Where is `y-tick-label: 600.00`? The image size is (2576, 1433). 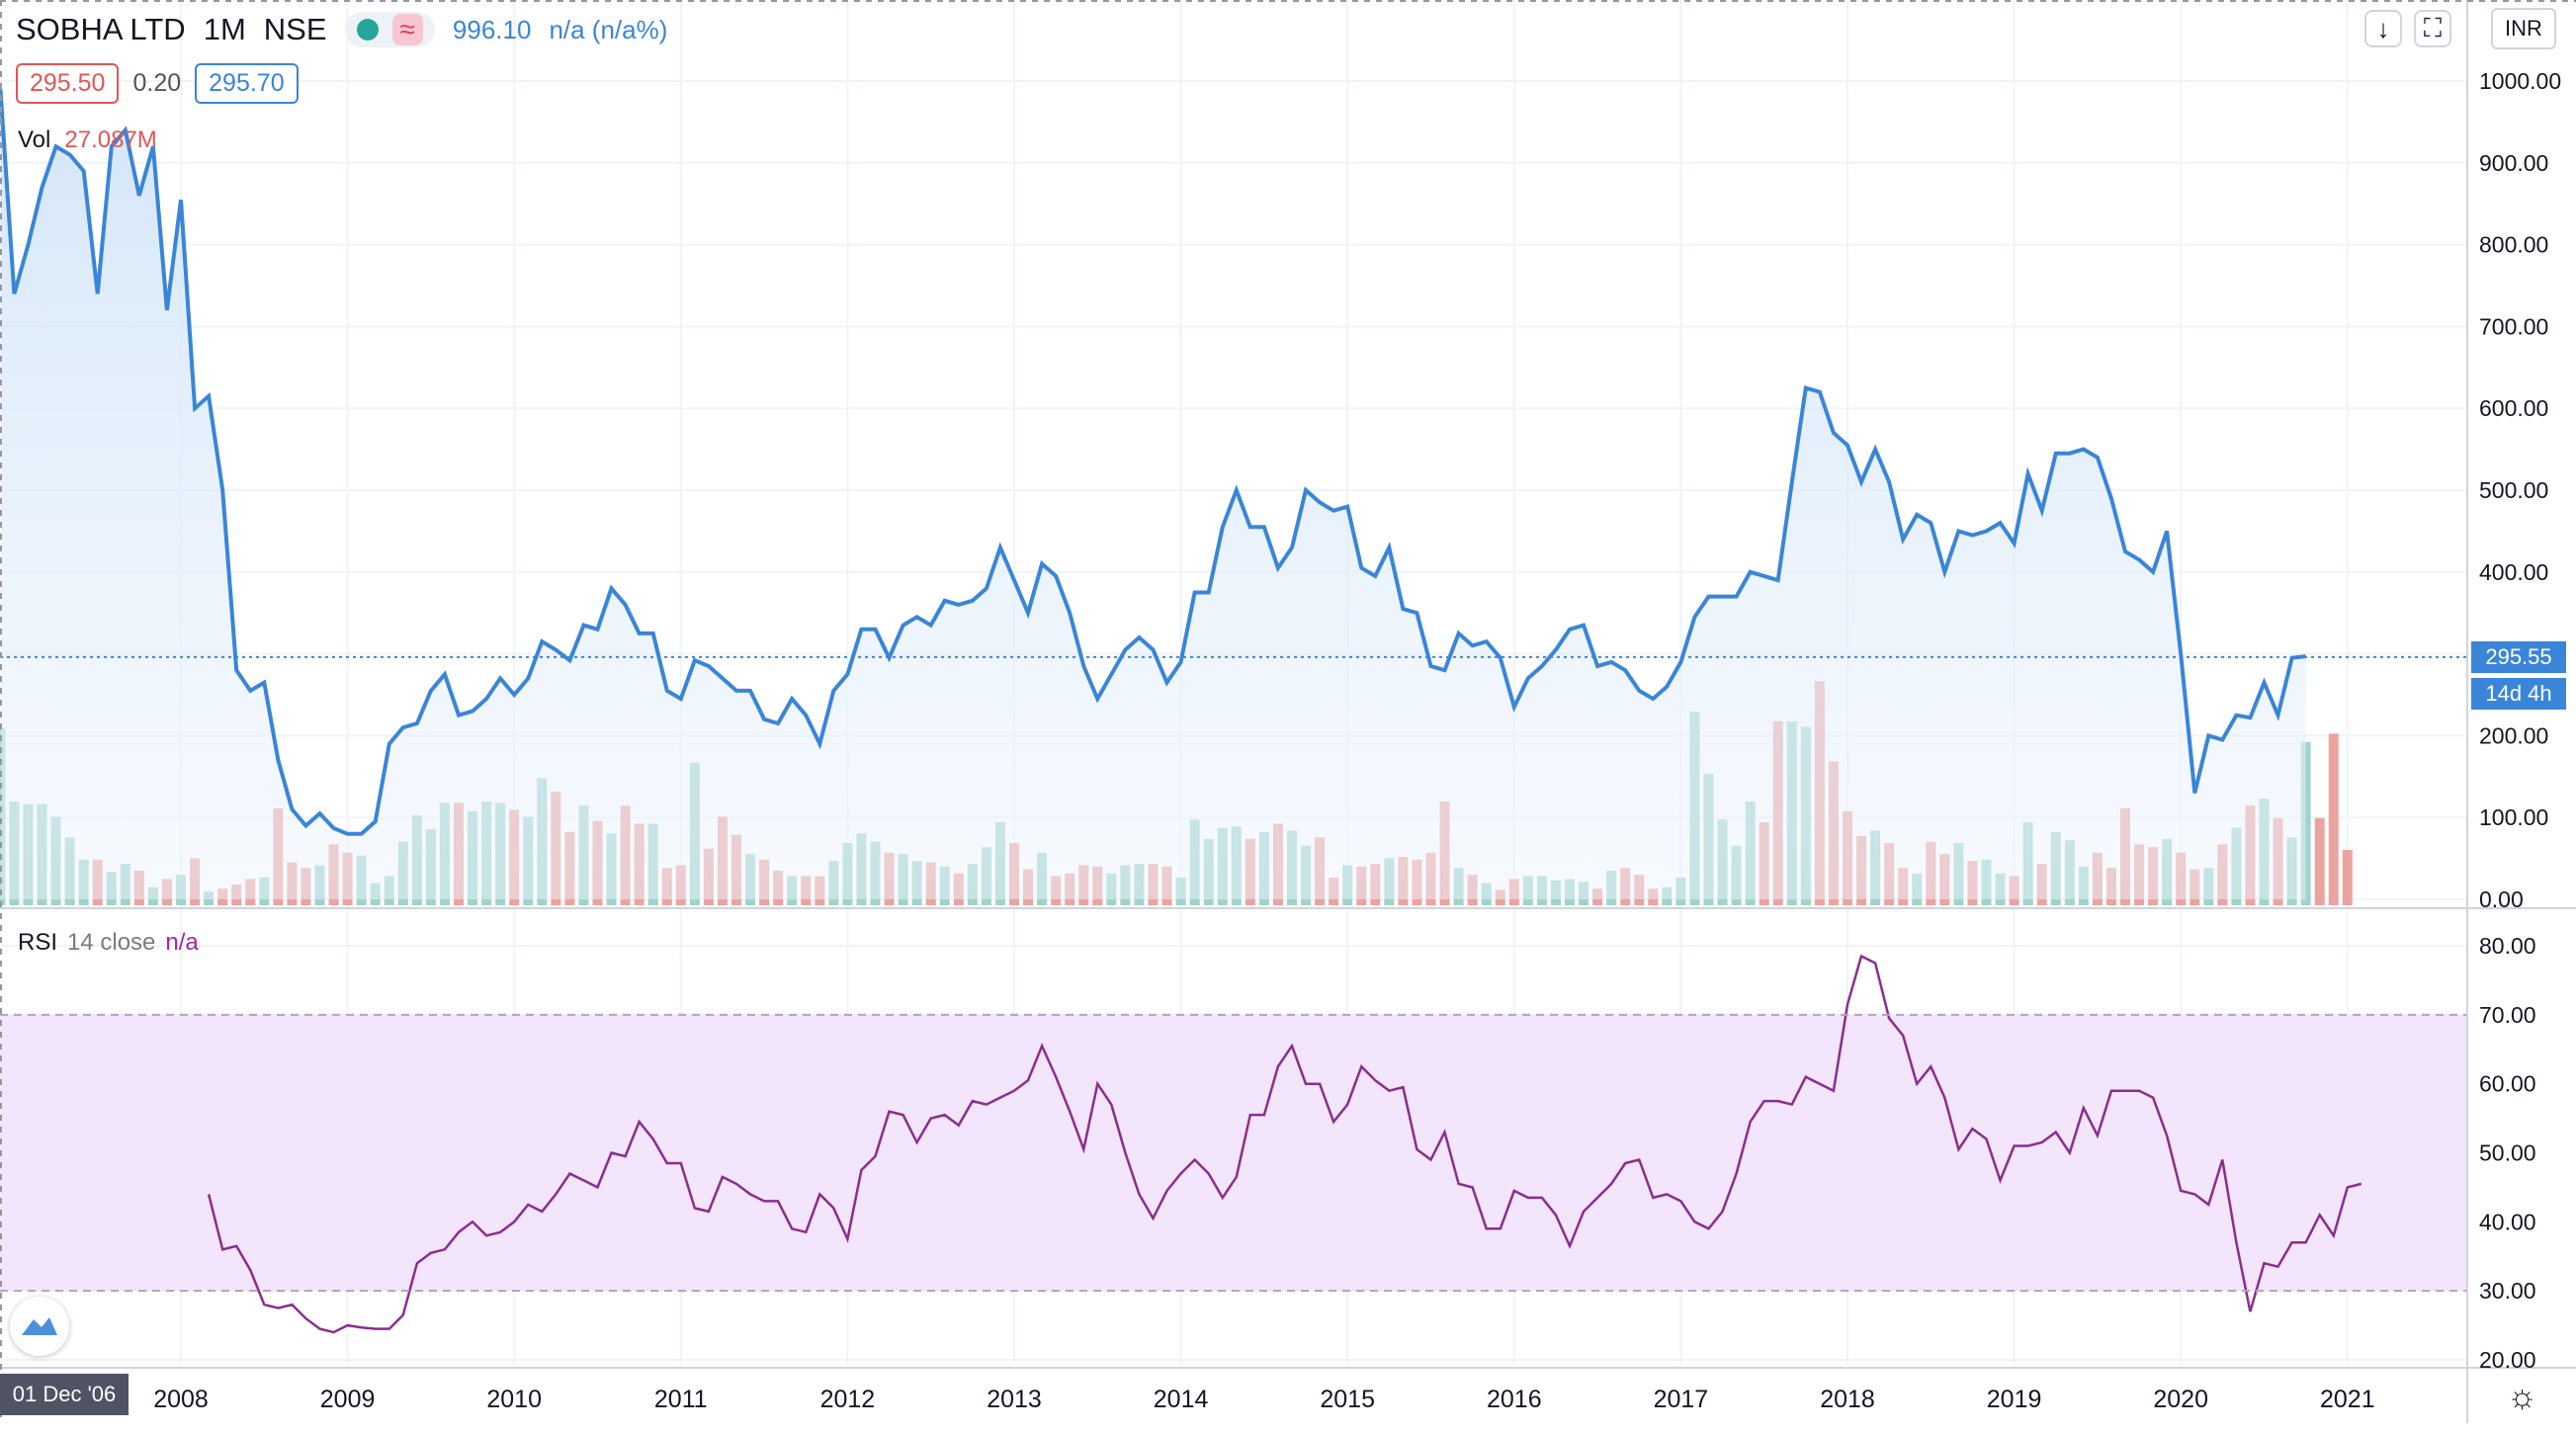 y-tick-label: 600.00 is located at coordinates (2513, 408).